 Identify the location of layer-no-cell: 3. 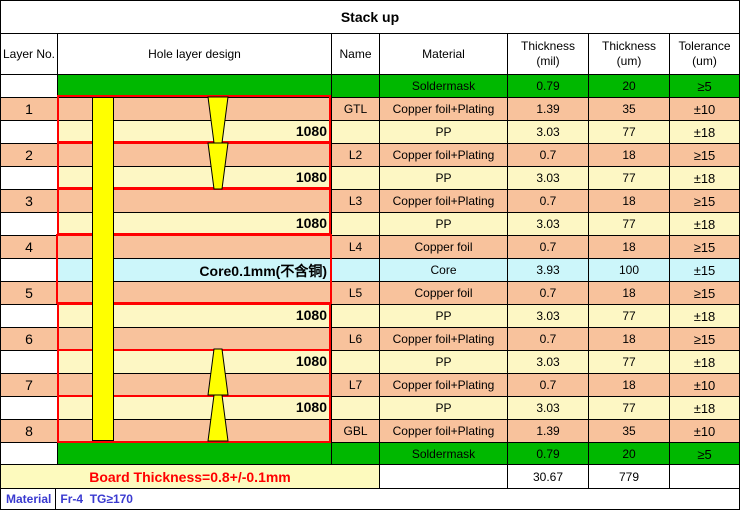
(29, 200).